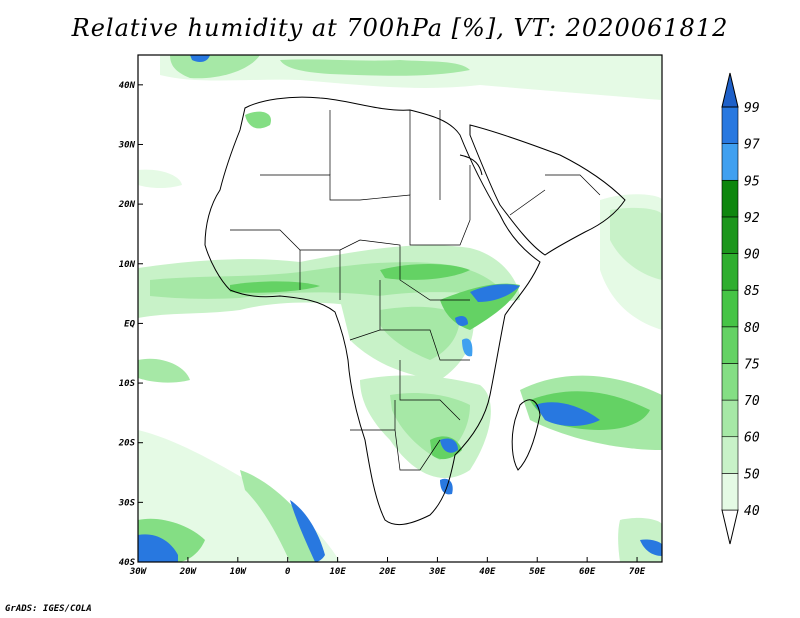  I want to click on latitude-axis: 40N 30N 20N 10N EQ 10S 20S 30S 40S, so click(130, 324).